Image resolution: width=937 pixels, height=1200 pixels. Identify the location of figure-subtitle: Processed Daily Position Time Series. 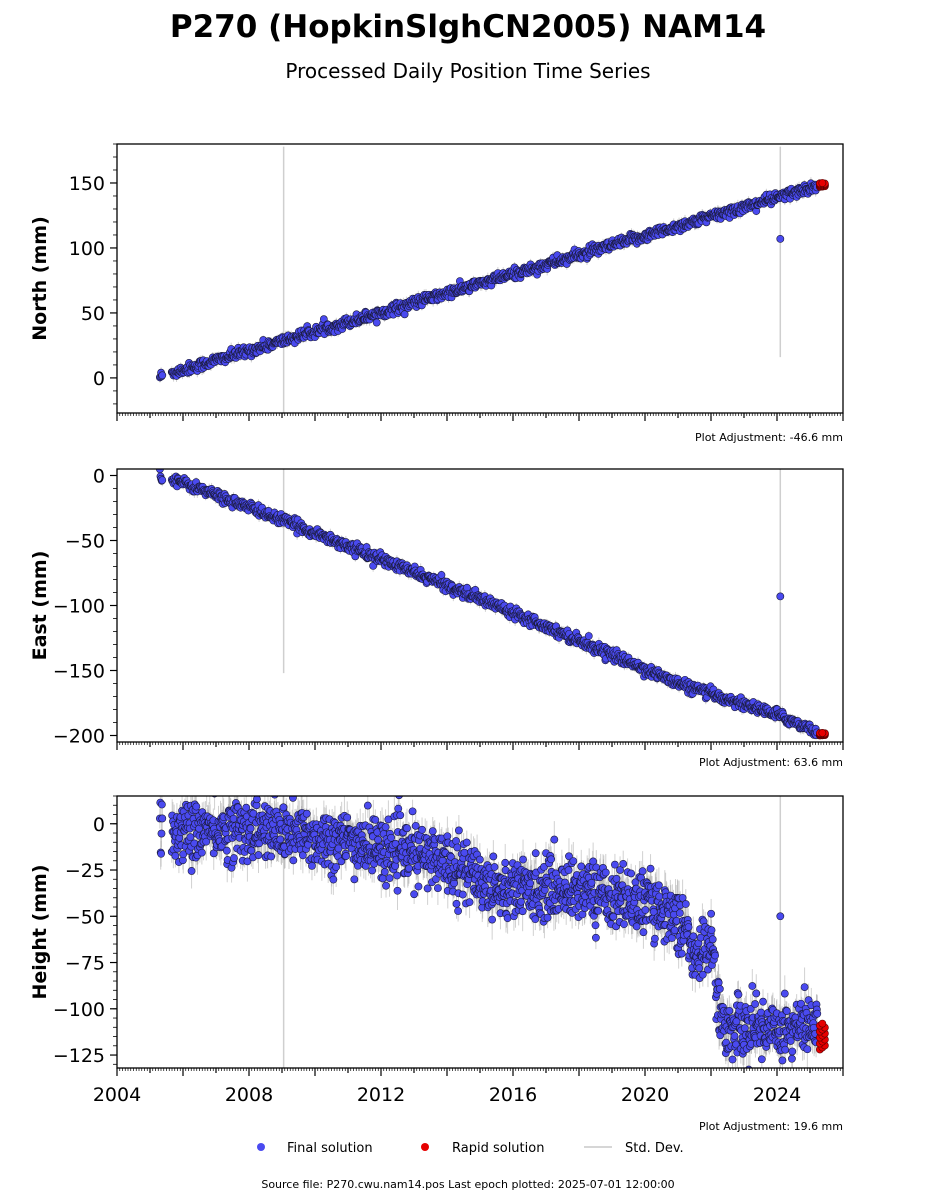
(467, 71).